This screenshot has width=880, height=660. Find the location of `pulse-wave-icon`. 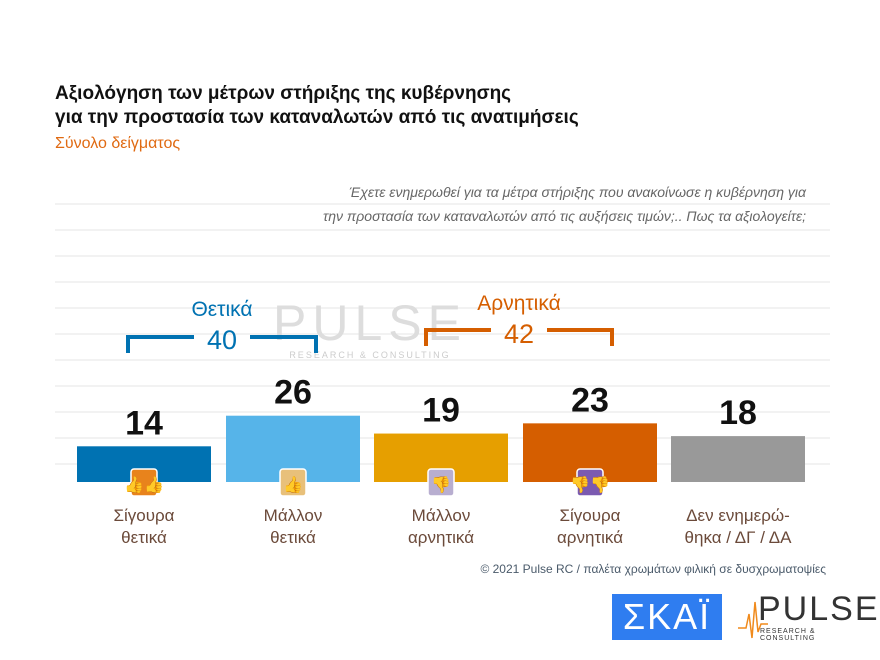

pulse-wave-icon is located at coordinates (753, 620).